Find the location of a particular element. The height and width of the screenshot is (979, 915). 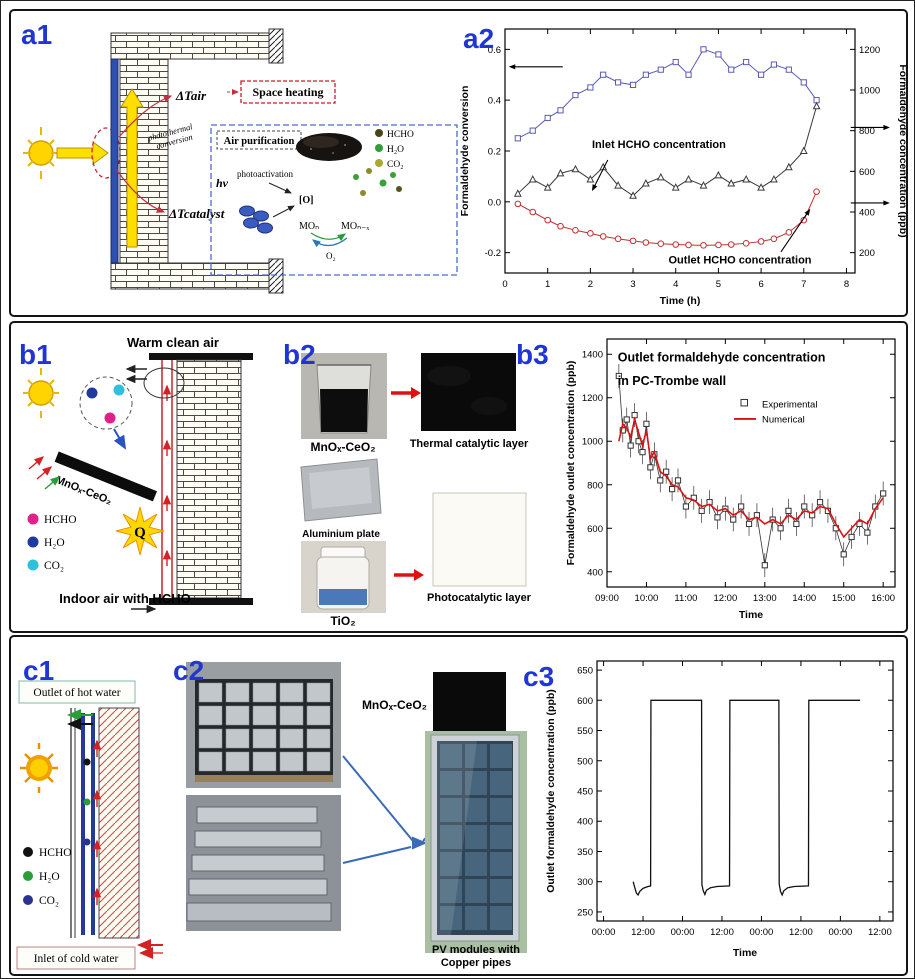

photo-layer-photo is located at coordinates (479, 539).